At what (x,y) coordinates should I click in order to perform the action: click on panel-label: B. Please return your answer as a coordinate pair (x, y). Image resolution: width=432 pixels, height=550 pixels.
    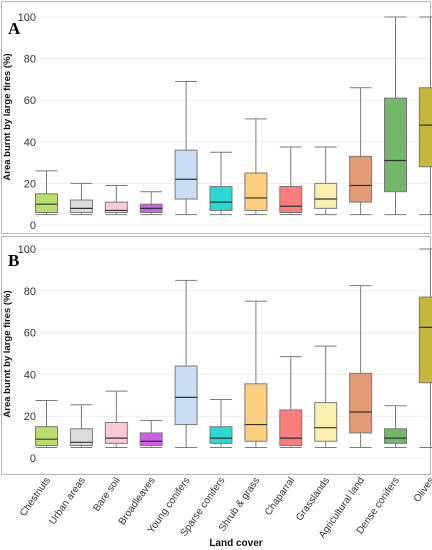
    Looking at the image, I should click on (13, 260).